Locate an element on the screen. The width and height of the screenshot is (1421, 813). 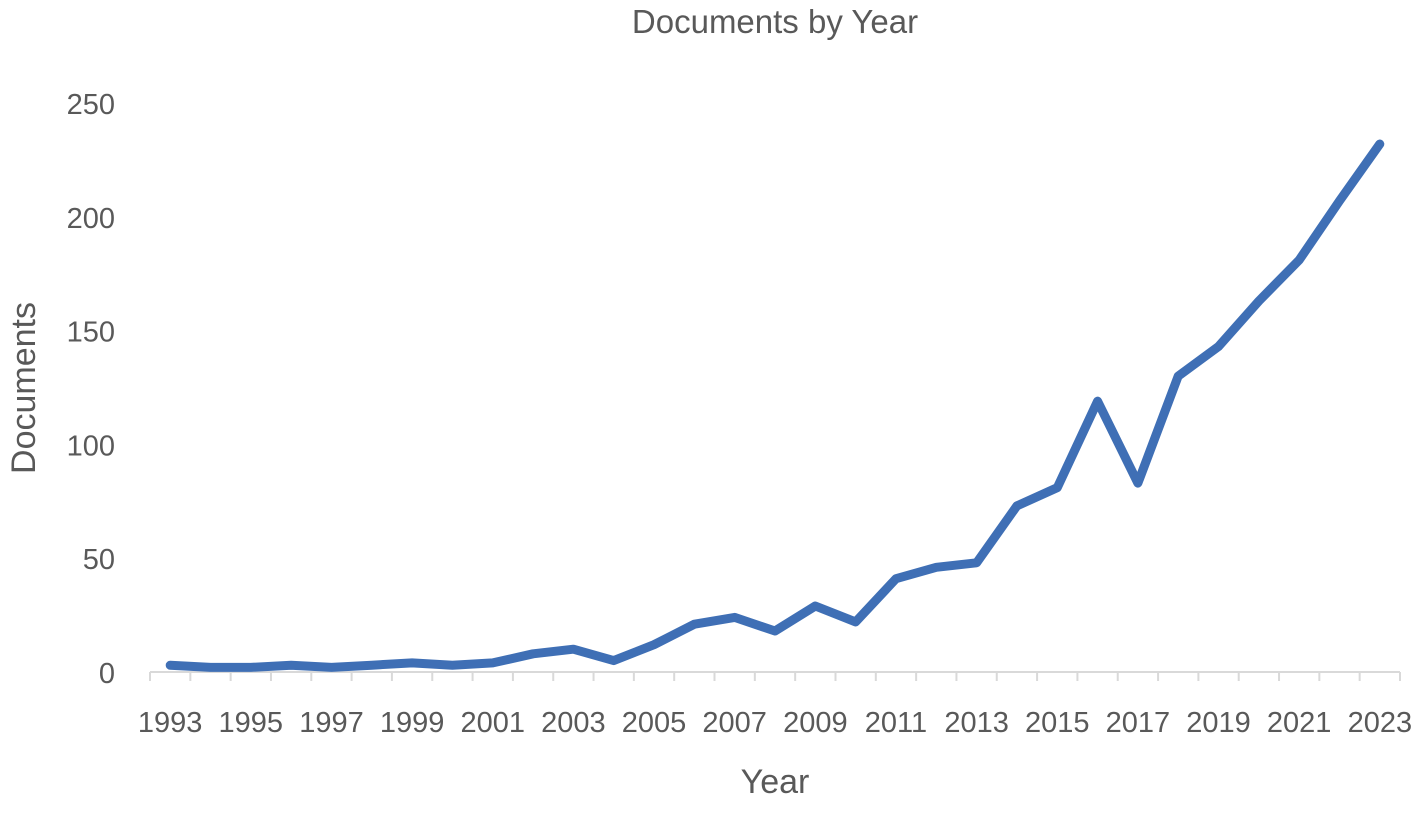
y-tick-label: 0 is located at coordinates (107, 674).